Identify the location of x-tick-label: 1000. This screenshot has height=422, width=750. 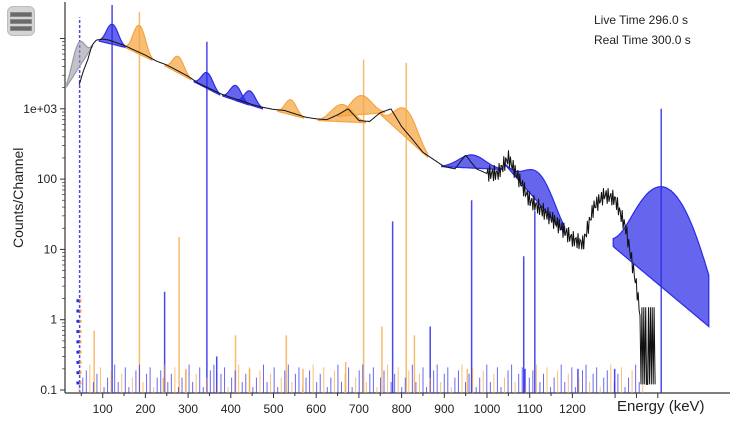
(487, 409).